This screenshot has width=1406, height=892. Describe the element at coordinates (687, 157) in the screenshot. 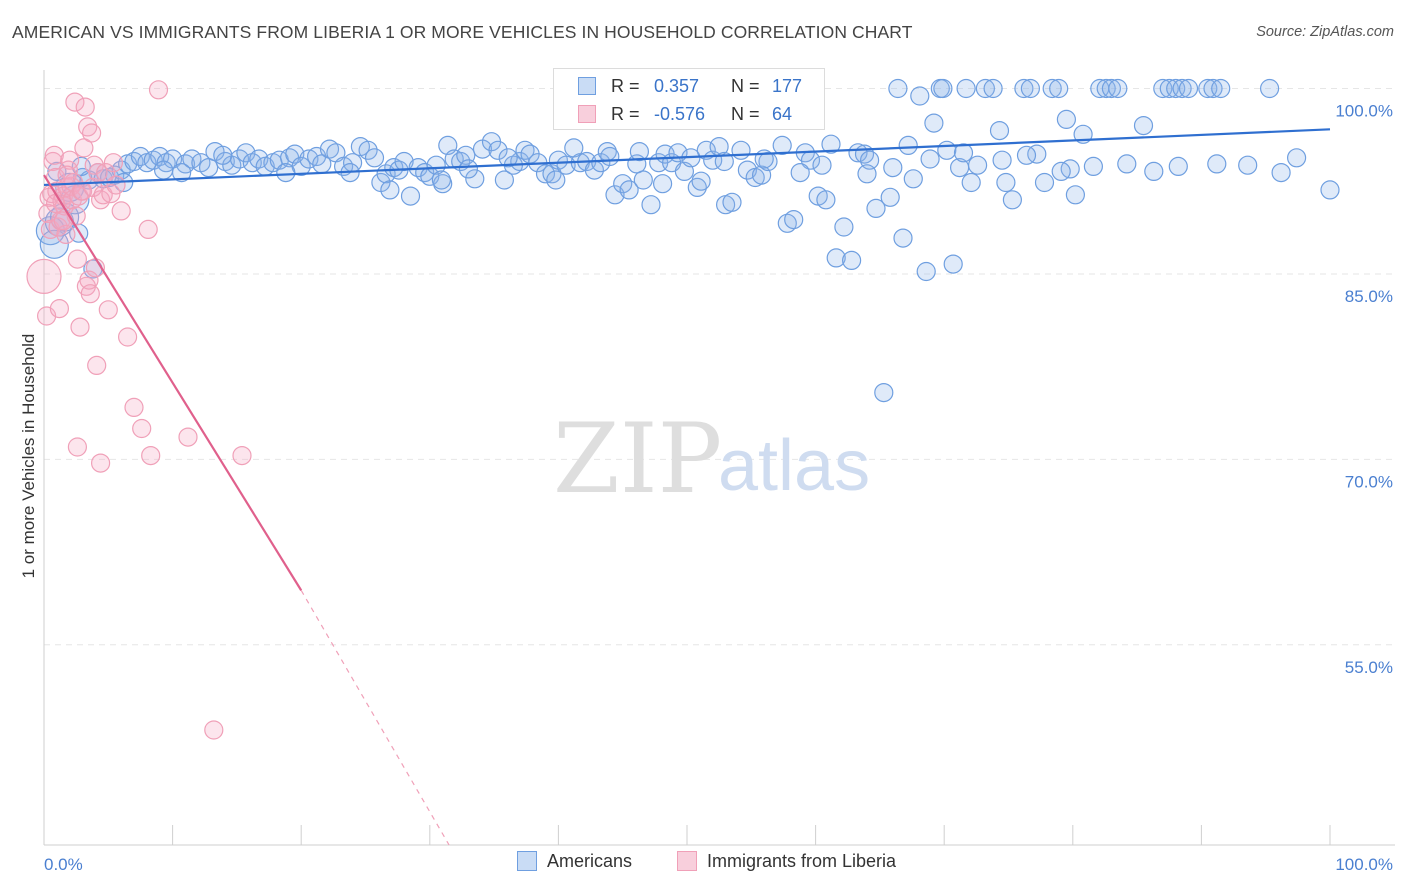

I see `americans-trend-line` at that location.